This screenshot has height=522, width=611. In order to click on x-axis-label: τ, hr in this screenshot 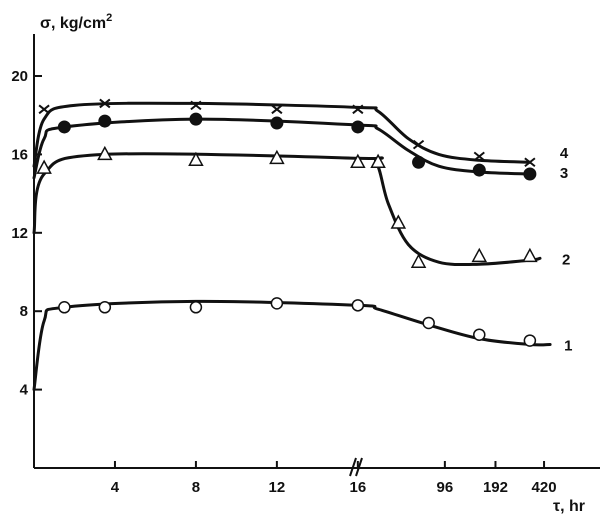, I will do `click(569, 506)`.